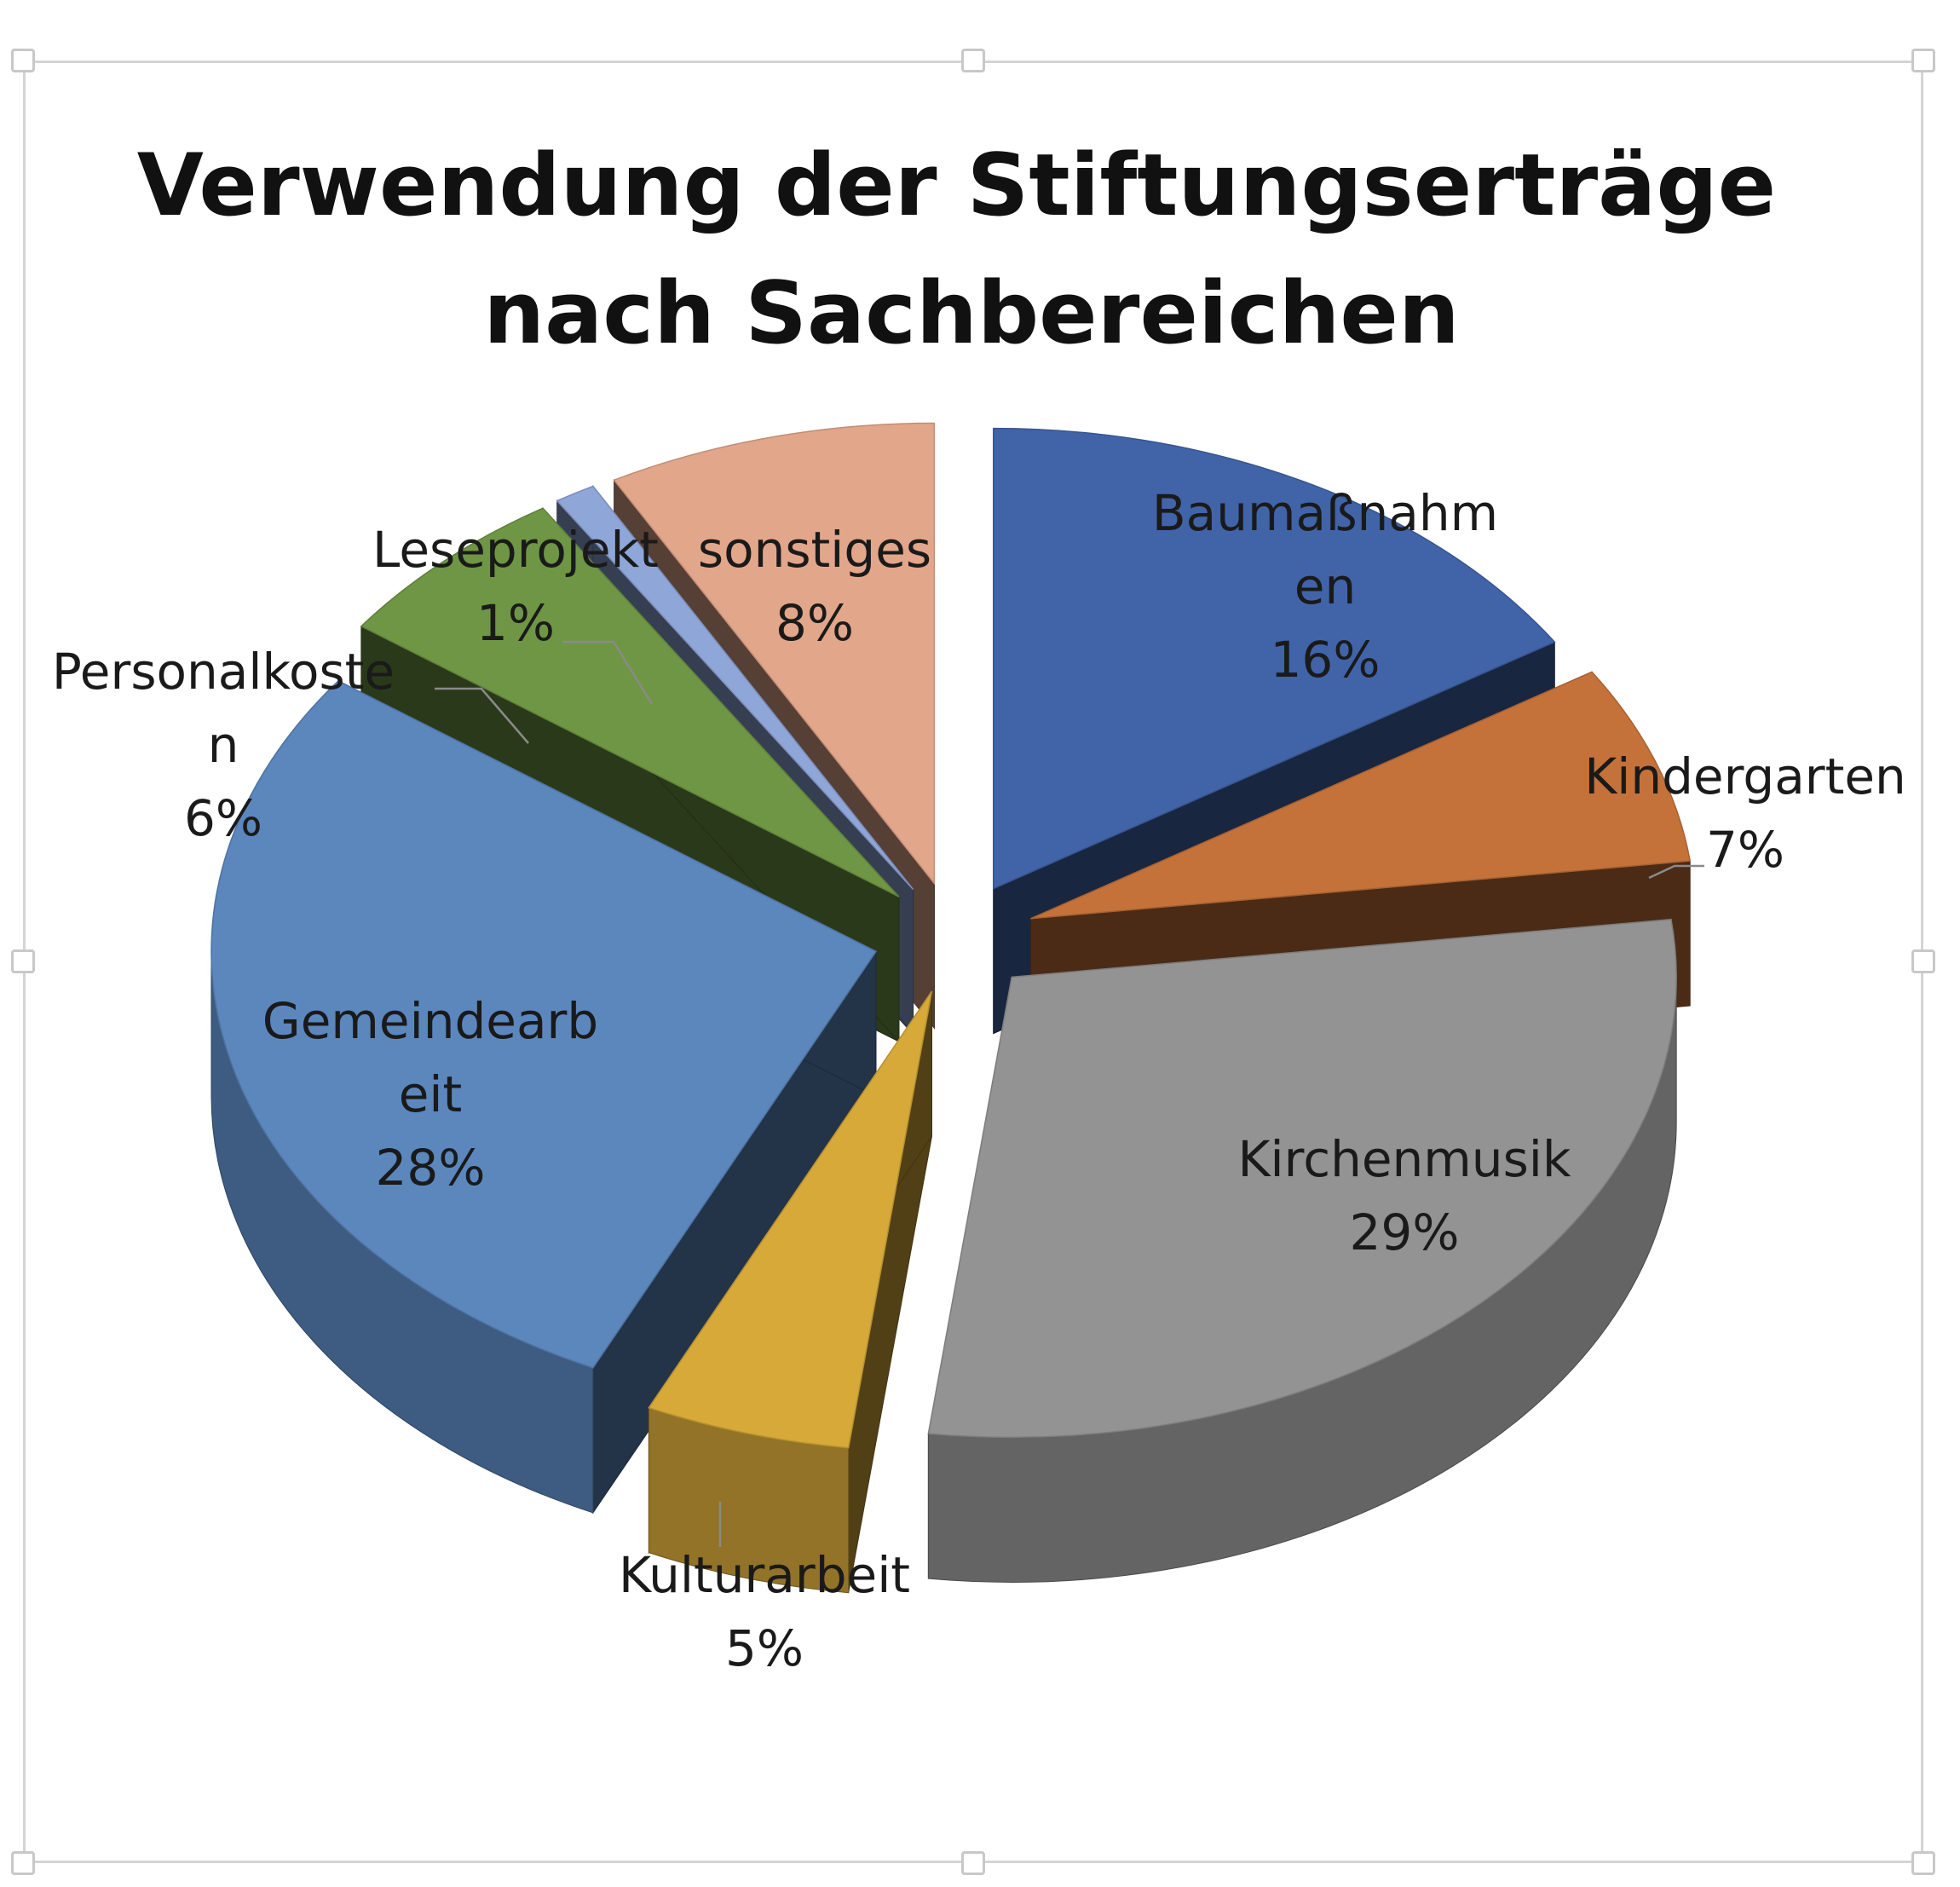  I want to click on data-label-sonstiges-line-2: 8%, so click(814, 623).